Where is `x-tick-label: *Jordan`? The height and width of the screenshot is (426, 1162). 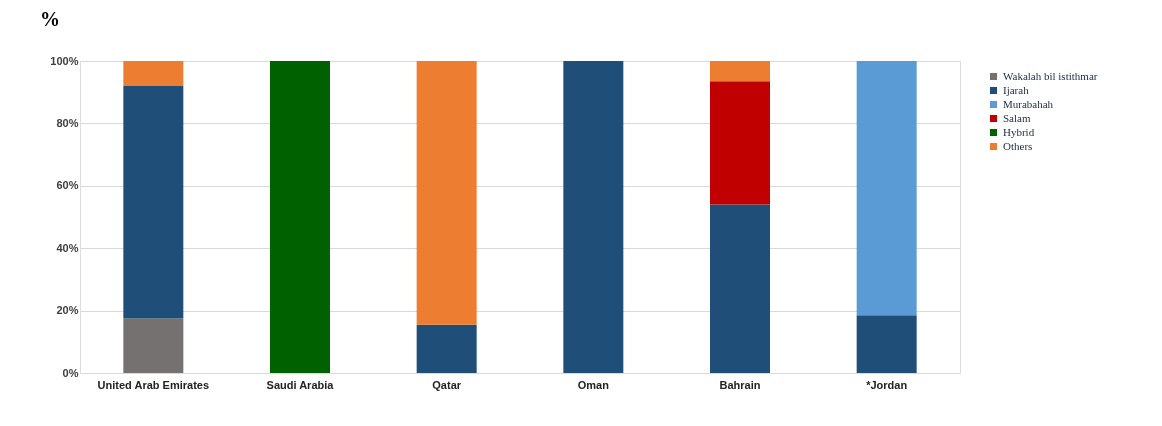
x-tick-label: *Jordan is located at coordinates (887, 384).